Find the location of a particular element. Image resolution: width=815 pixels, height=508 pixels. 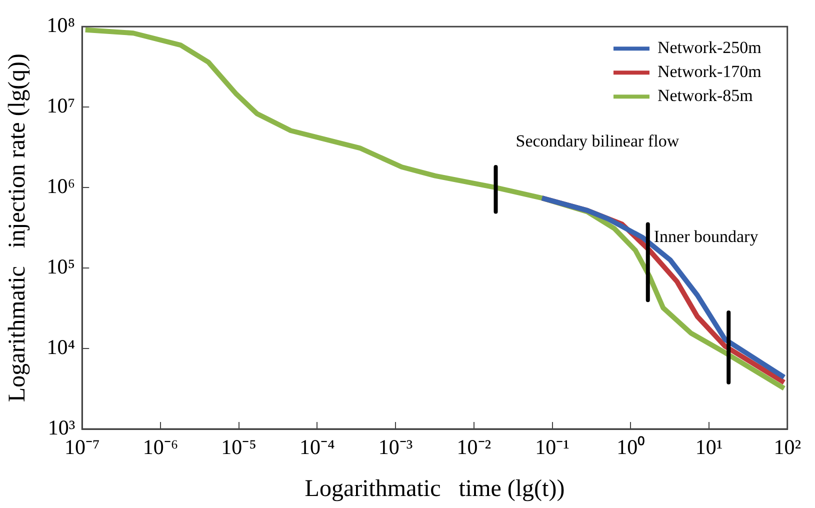

x-tick-label: 10⁻² is located at coordinates (474, 447).